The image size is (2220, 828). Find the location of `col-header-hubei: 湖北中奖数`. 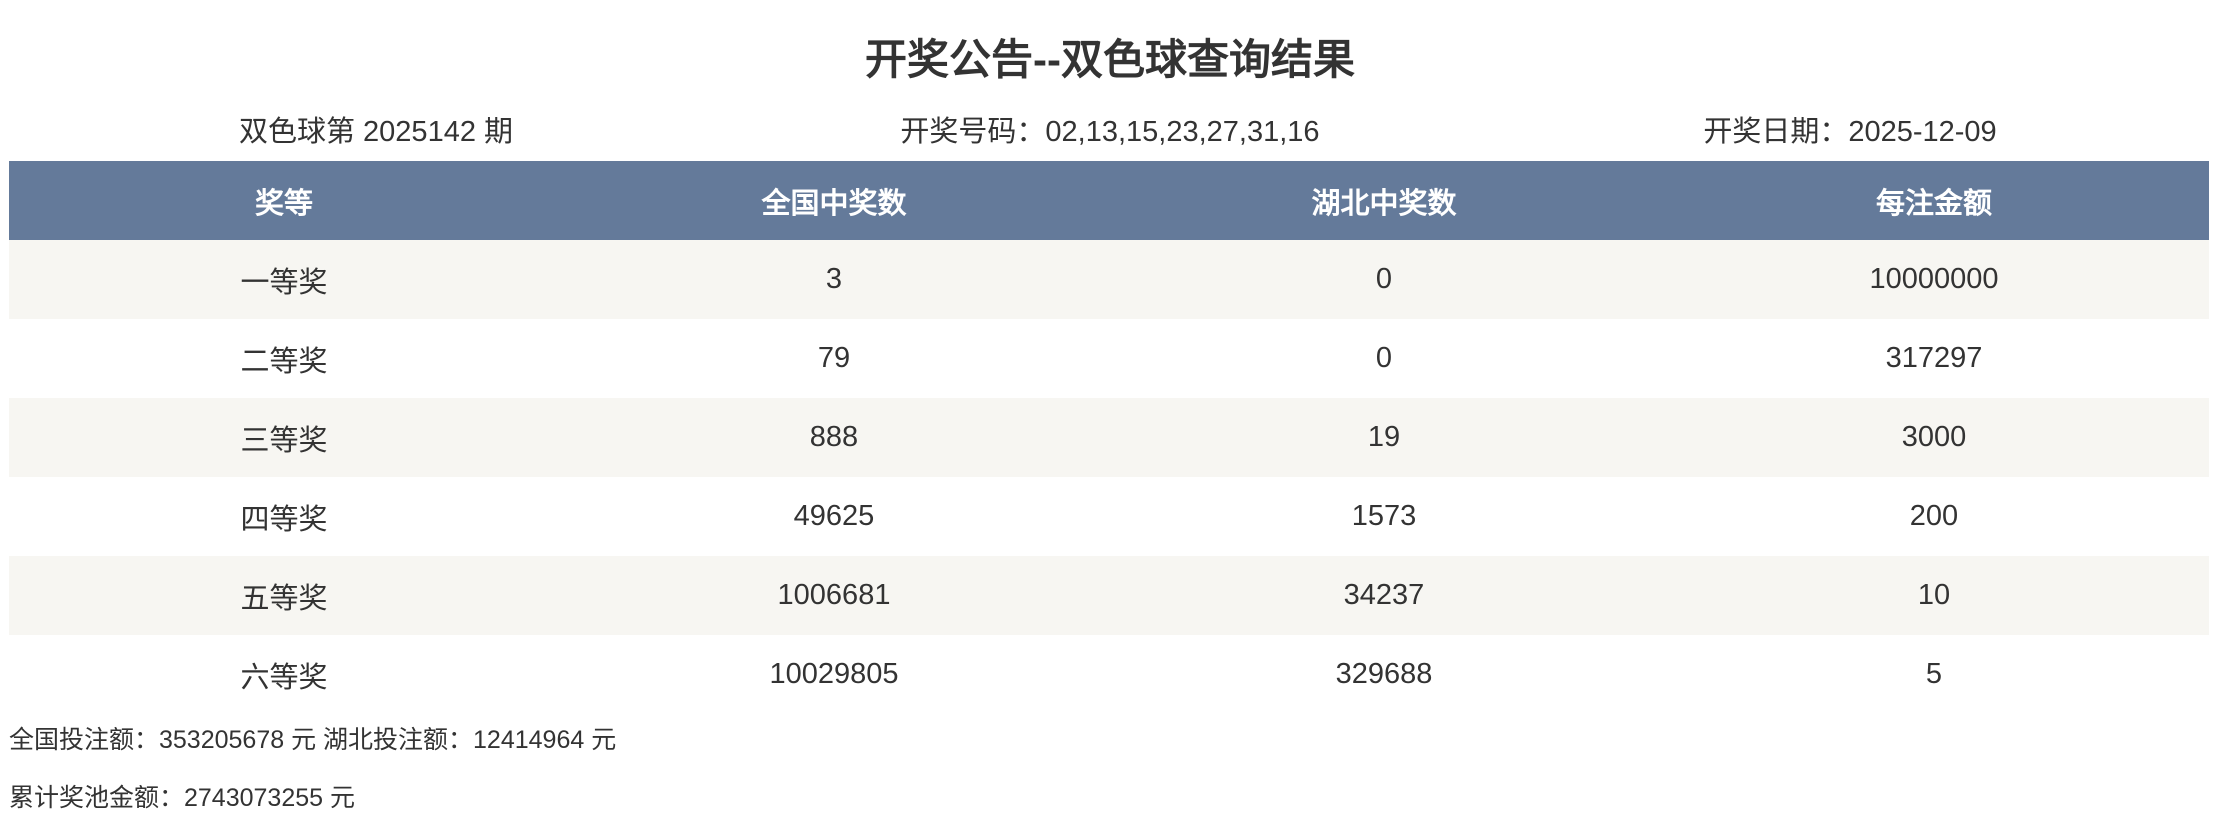

col-header-hubei: 湖北中奖数 is located at coordinates (1384, 200).